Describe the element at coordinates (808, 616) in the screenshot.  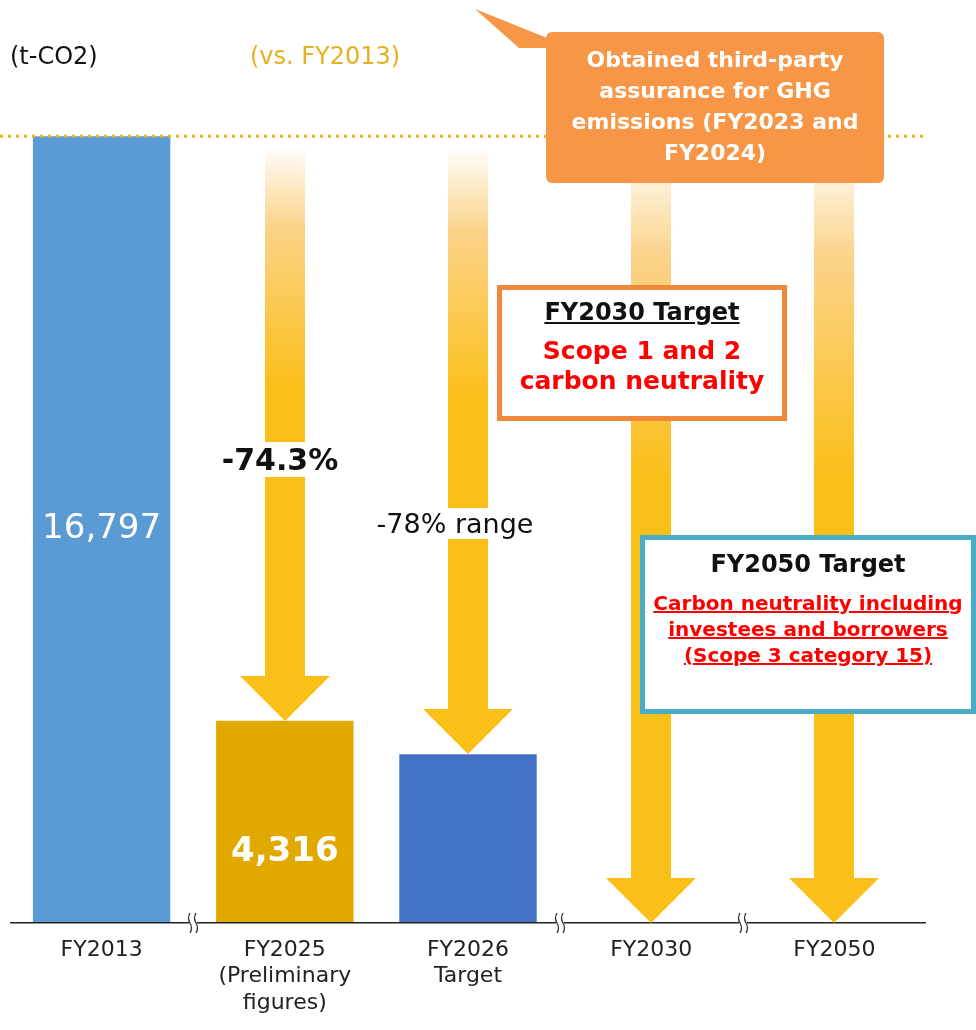
I see `annotation: Carbon neutrality including investees and borrowers` at that location.